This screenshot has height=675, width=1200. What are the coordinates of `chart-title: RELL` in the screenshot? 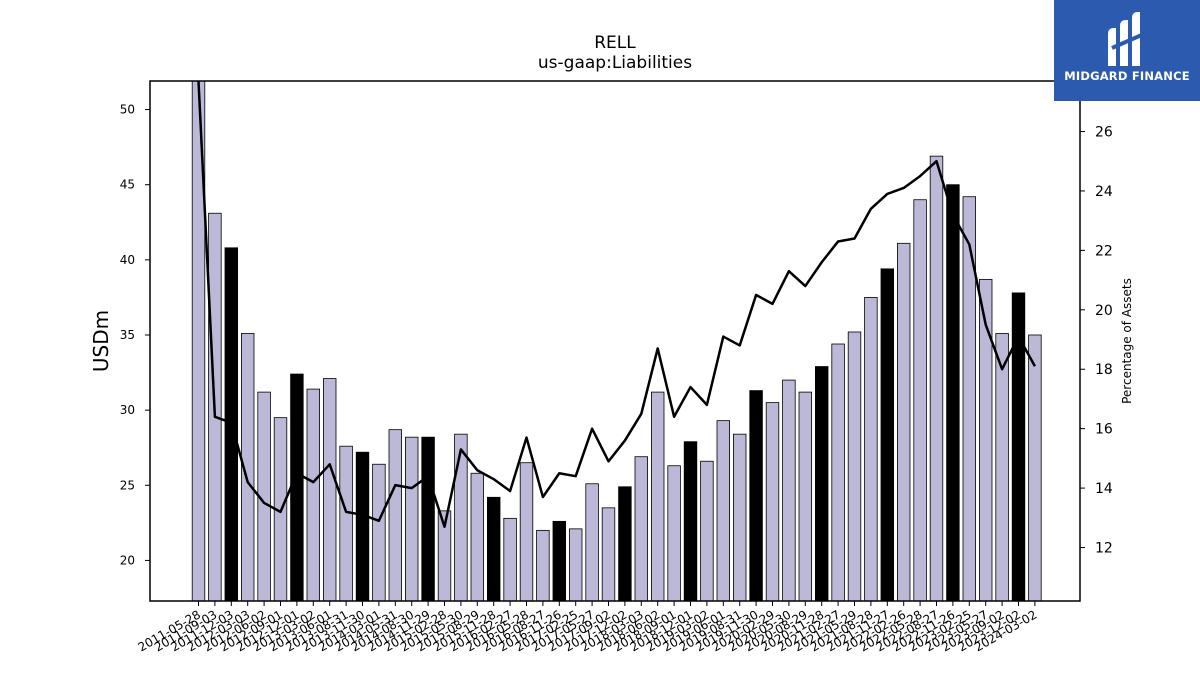 It's located at (615, 43).